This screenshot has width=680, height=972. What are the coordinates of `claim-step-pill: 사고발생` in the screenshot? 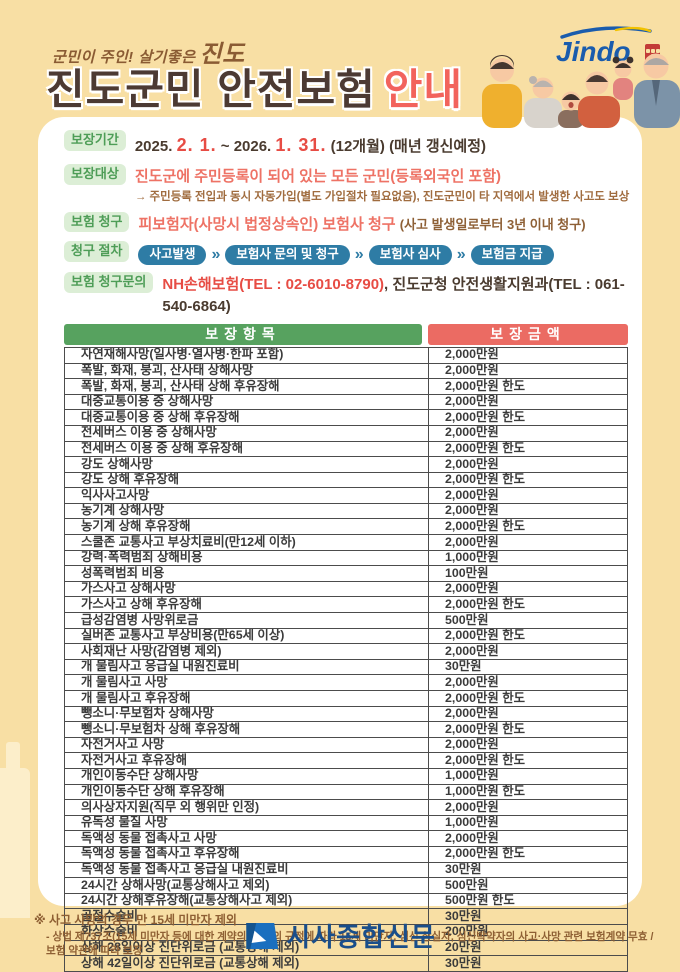 It's located at (172, 255).